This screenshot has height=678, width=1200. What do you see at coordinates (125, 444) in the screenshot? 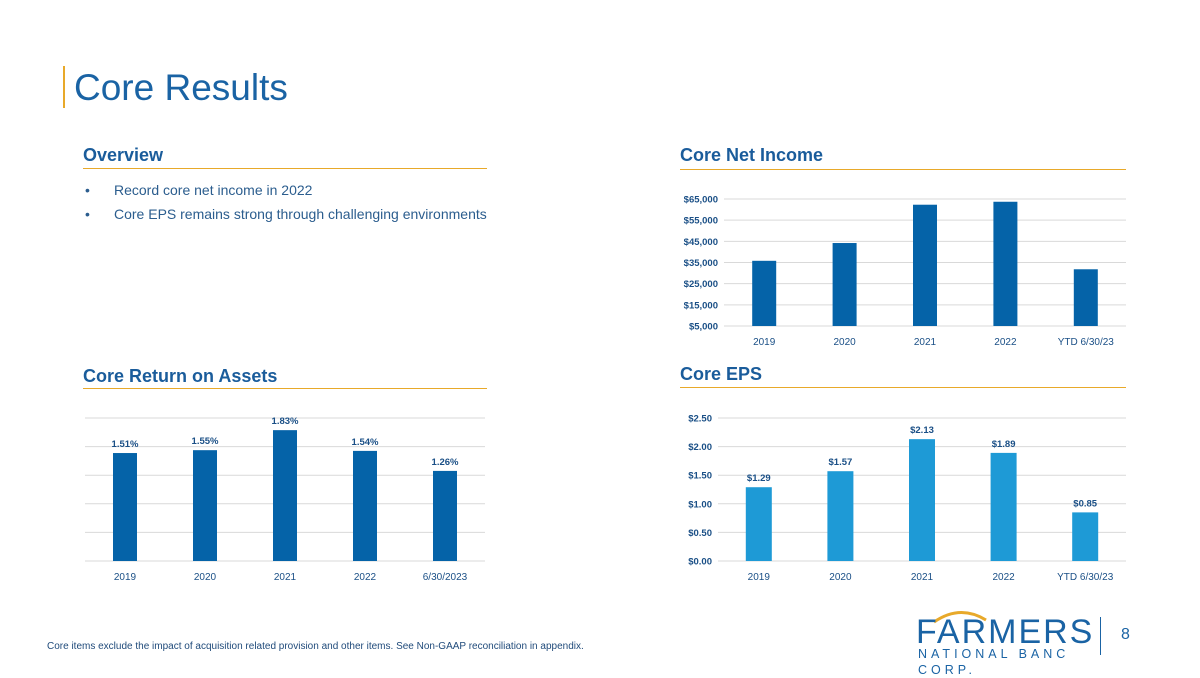
I see `data-label: 1.51%` at bounding box center [125, 444].